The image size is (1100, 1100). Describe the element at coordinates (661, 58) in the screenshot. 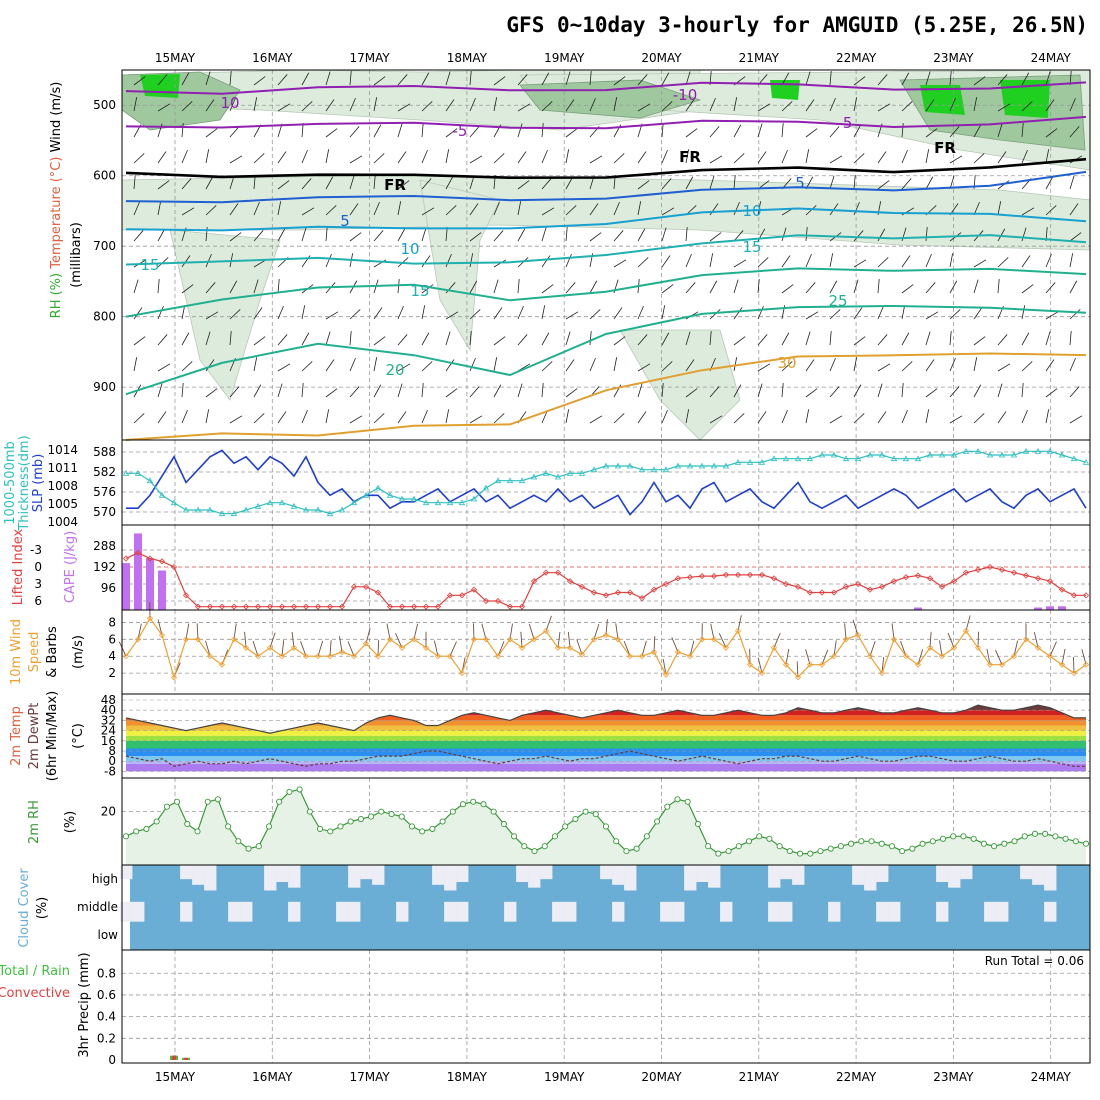

I see `date-label-top: 20MAY` at that location.